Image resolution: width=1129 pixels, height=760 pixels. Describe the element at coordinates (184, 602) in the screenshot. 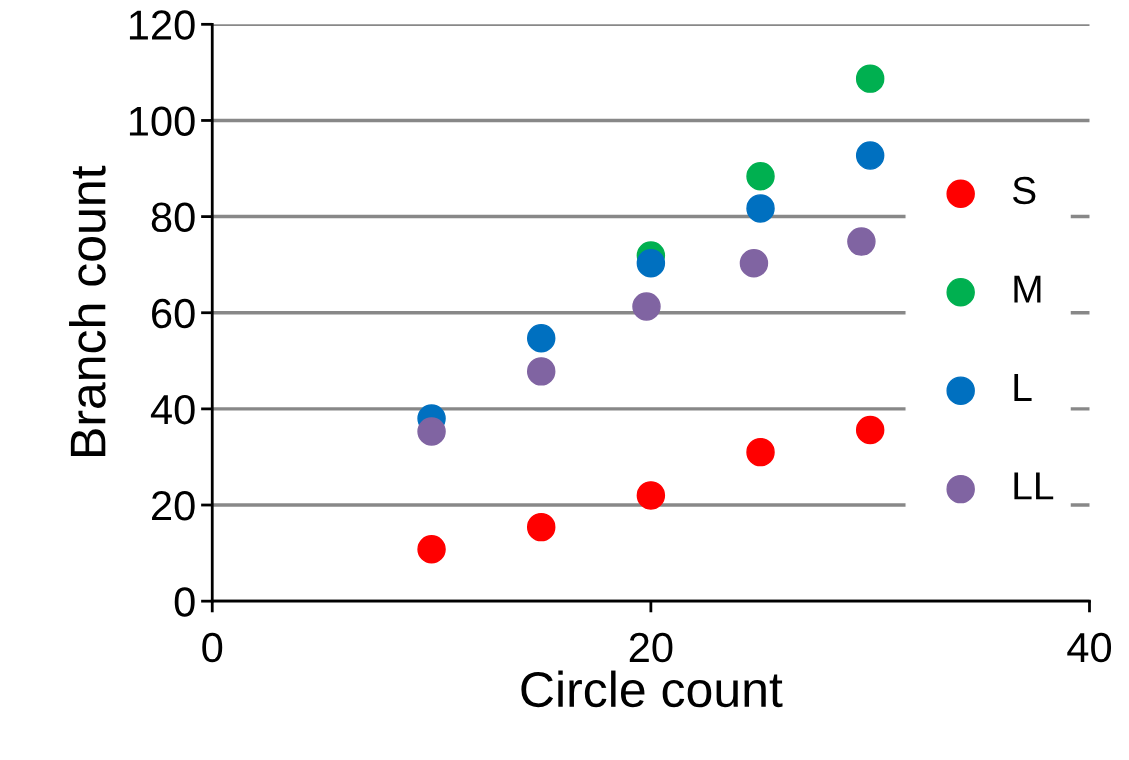

I see `y-tick-label: 0` at that location.